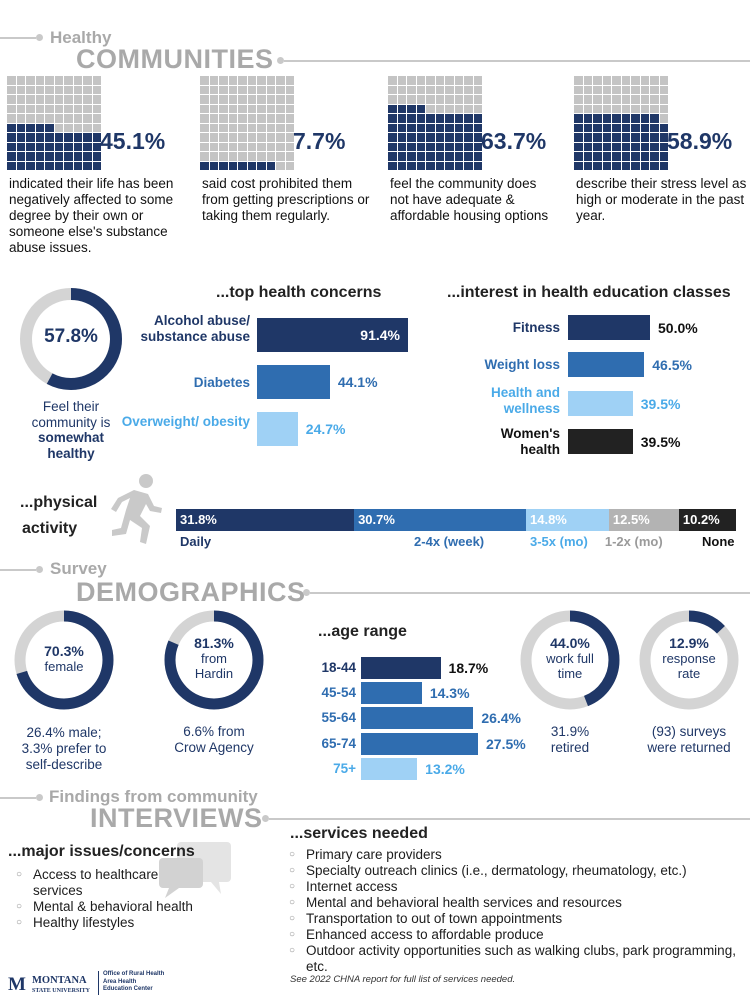 The width and height of the screenshot is (750, 1000). I want to click on ring-fill, so click(64, 660).